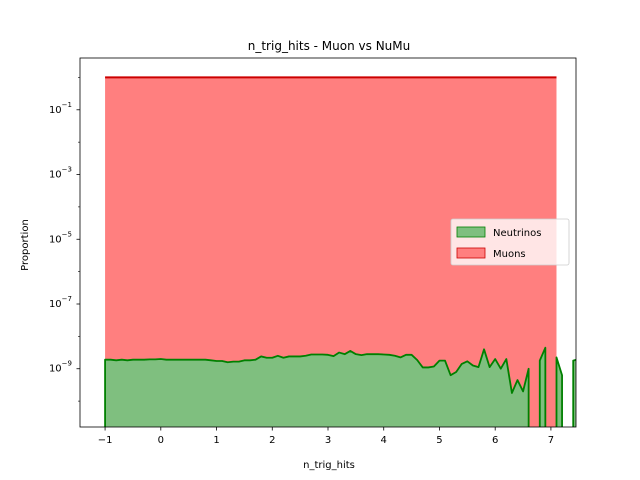 This screenshot has height=480, width=640. Describe the element at coordinates (439, 440) in the screenshot. I see `x-tick-label: 5` at that location.